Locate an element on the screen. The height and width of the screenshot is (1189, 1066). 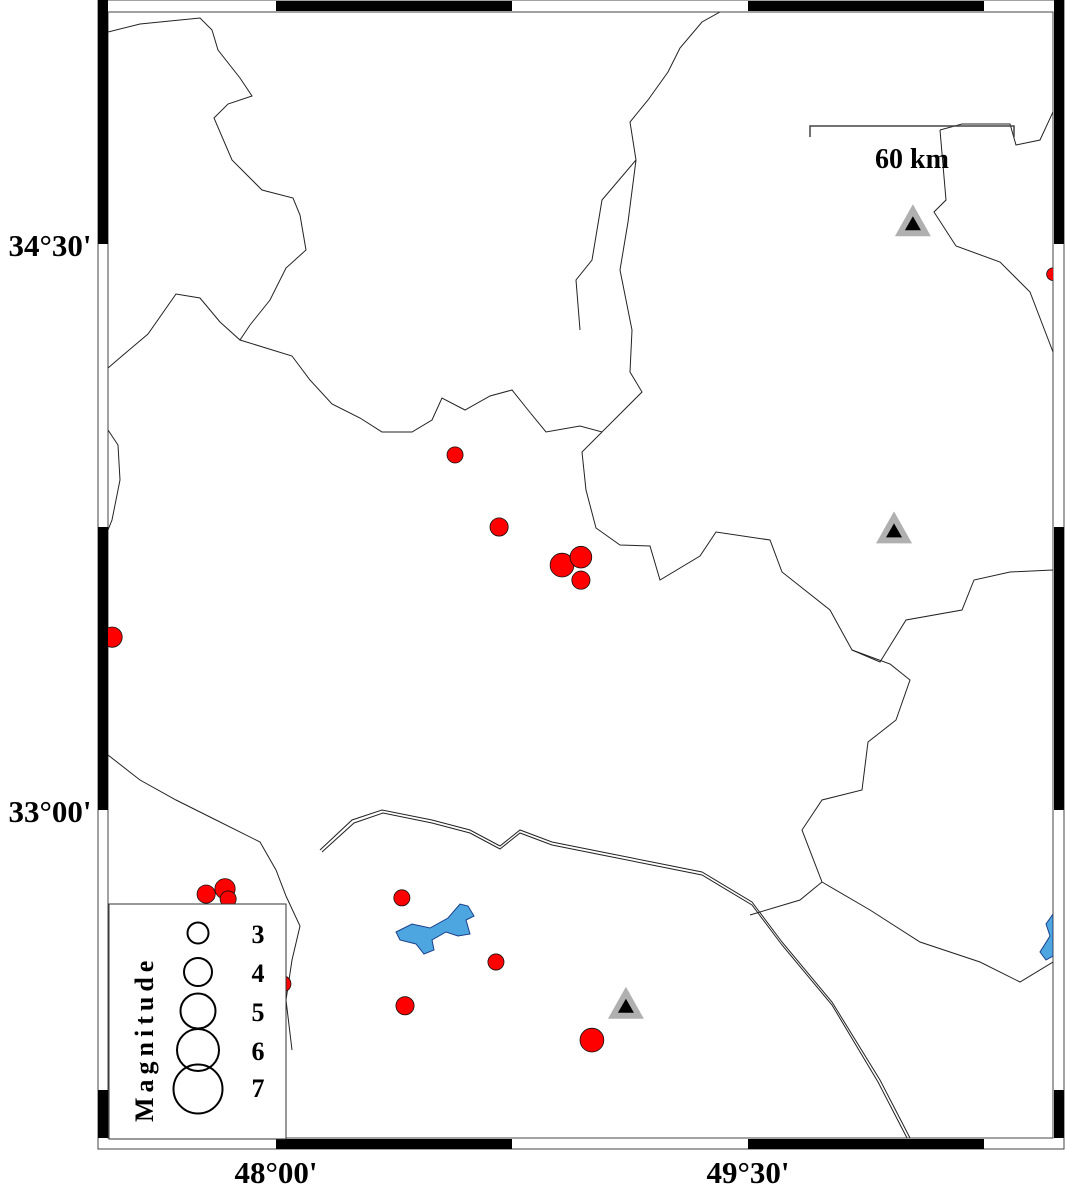
lon-label: 48°00' is located at coordinates (275, 1172).